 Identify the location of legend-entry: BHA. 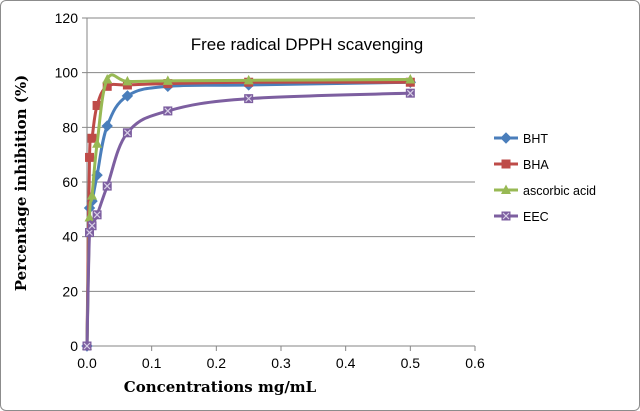
(521, 165).